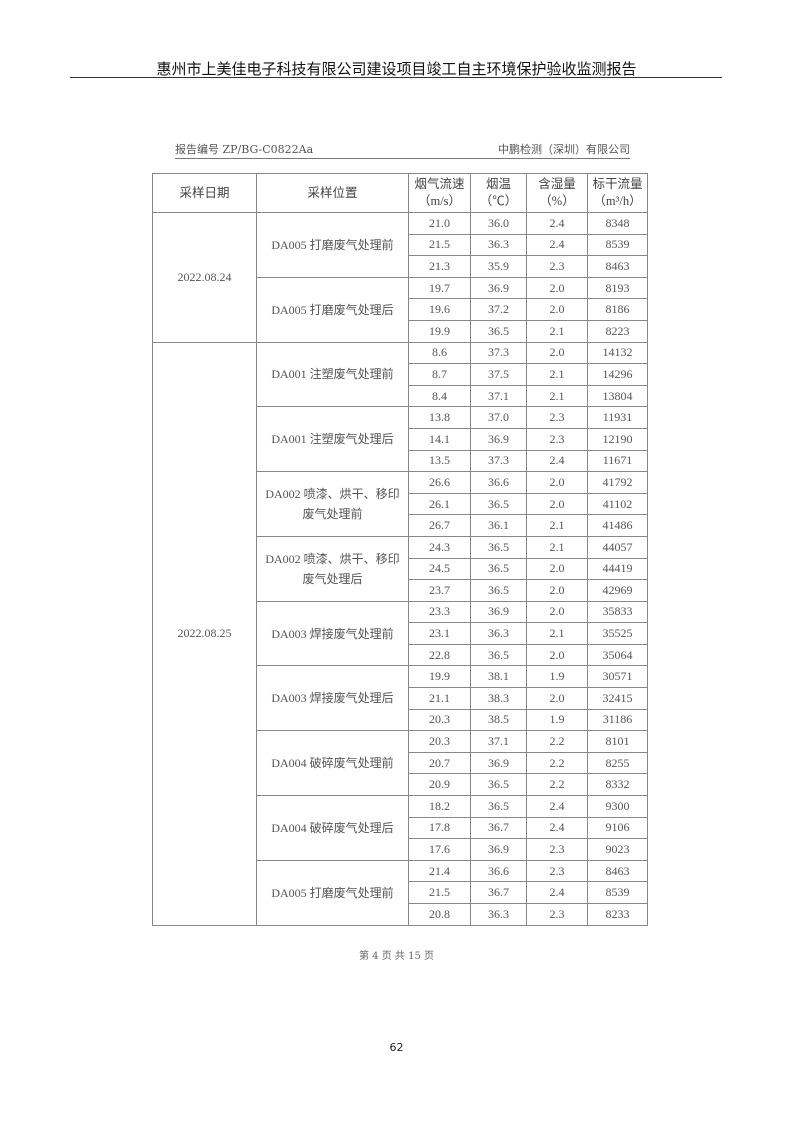  Describe the element at coordinates (402, 158) in the screenshot. I see `scan-header-divider` at that location.